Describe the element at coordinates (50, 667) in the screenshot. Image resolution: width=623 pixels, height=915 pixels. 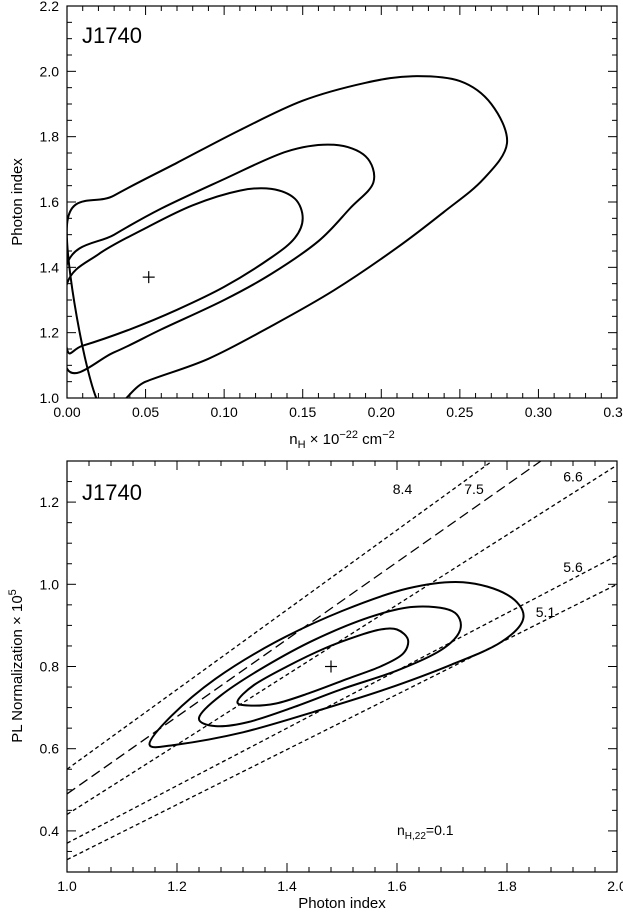
I see `bottom-y-tick-label: 0.8` at that location.